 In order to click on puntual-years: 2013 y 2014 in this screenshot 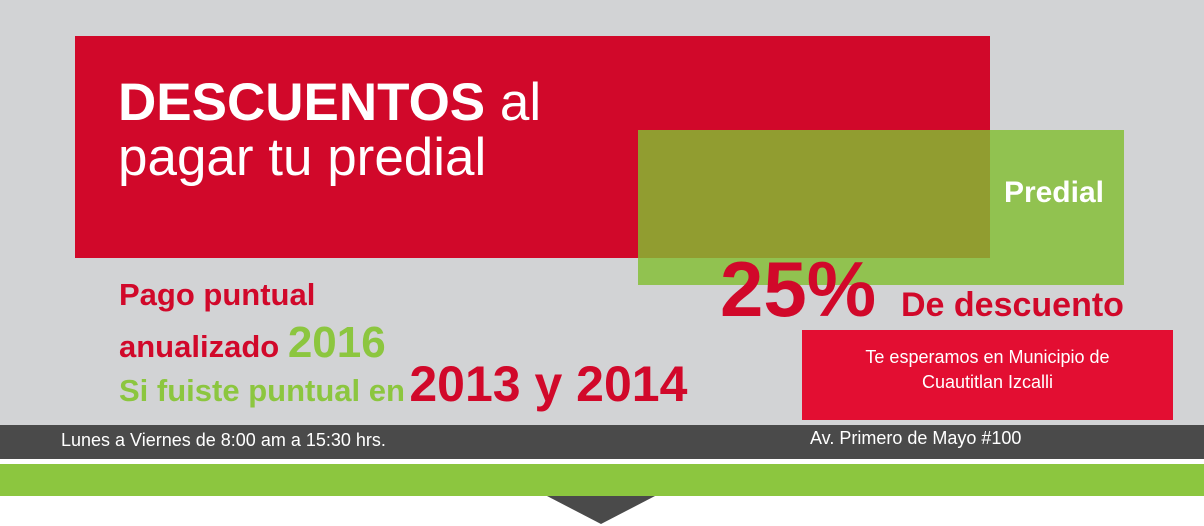, I will do `click(548, 384)`.